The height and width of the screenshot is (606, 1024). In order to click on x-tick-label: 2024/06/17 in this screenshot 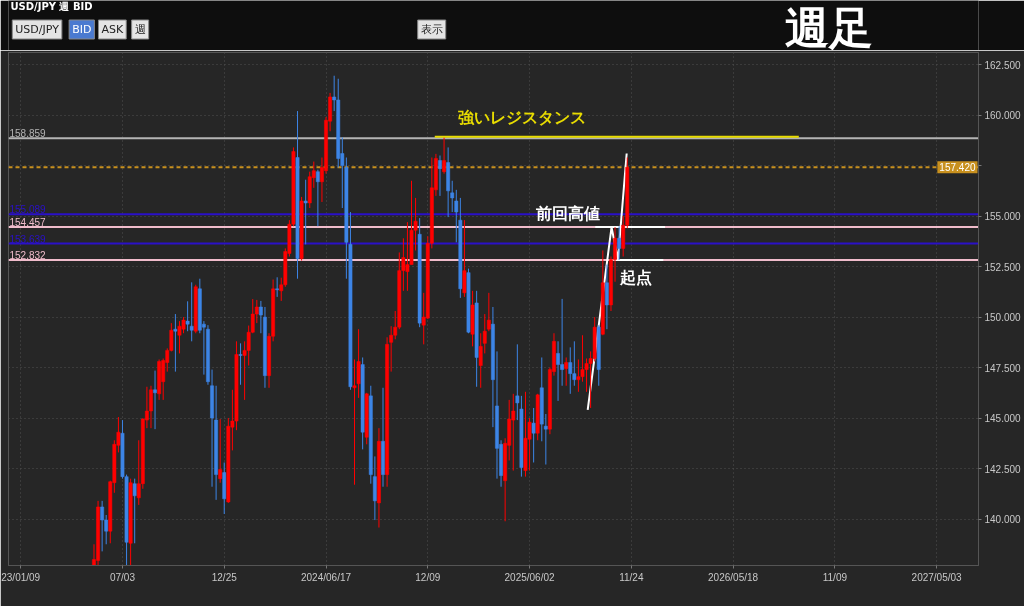, I will do `click(326, 577)`.